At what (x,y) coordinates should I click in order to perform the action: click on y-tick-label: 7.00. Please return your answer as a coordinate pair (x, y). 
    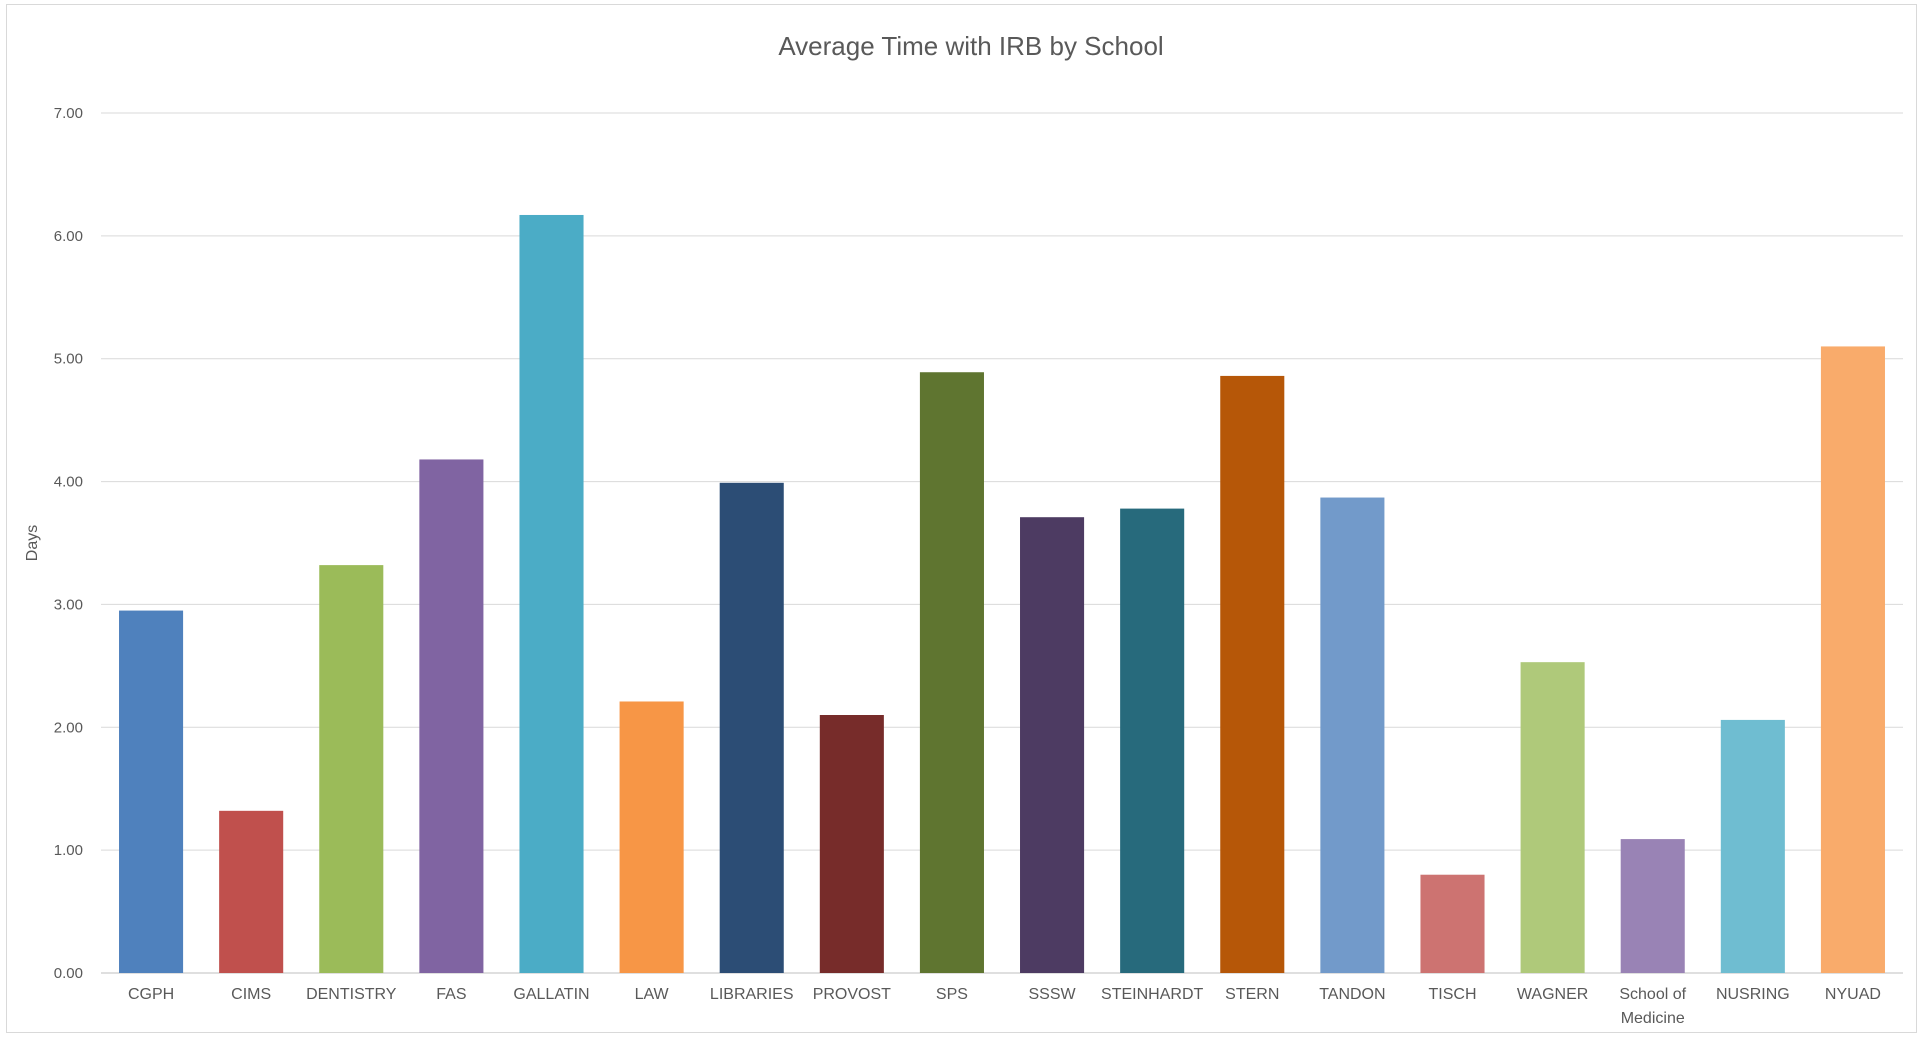
    Looking at the image, I should click on (68, 113).